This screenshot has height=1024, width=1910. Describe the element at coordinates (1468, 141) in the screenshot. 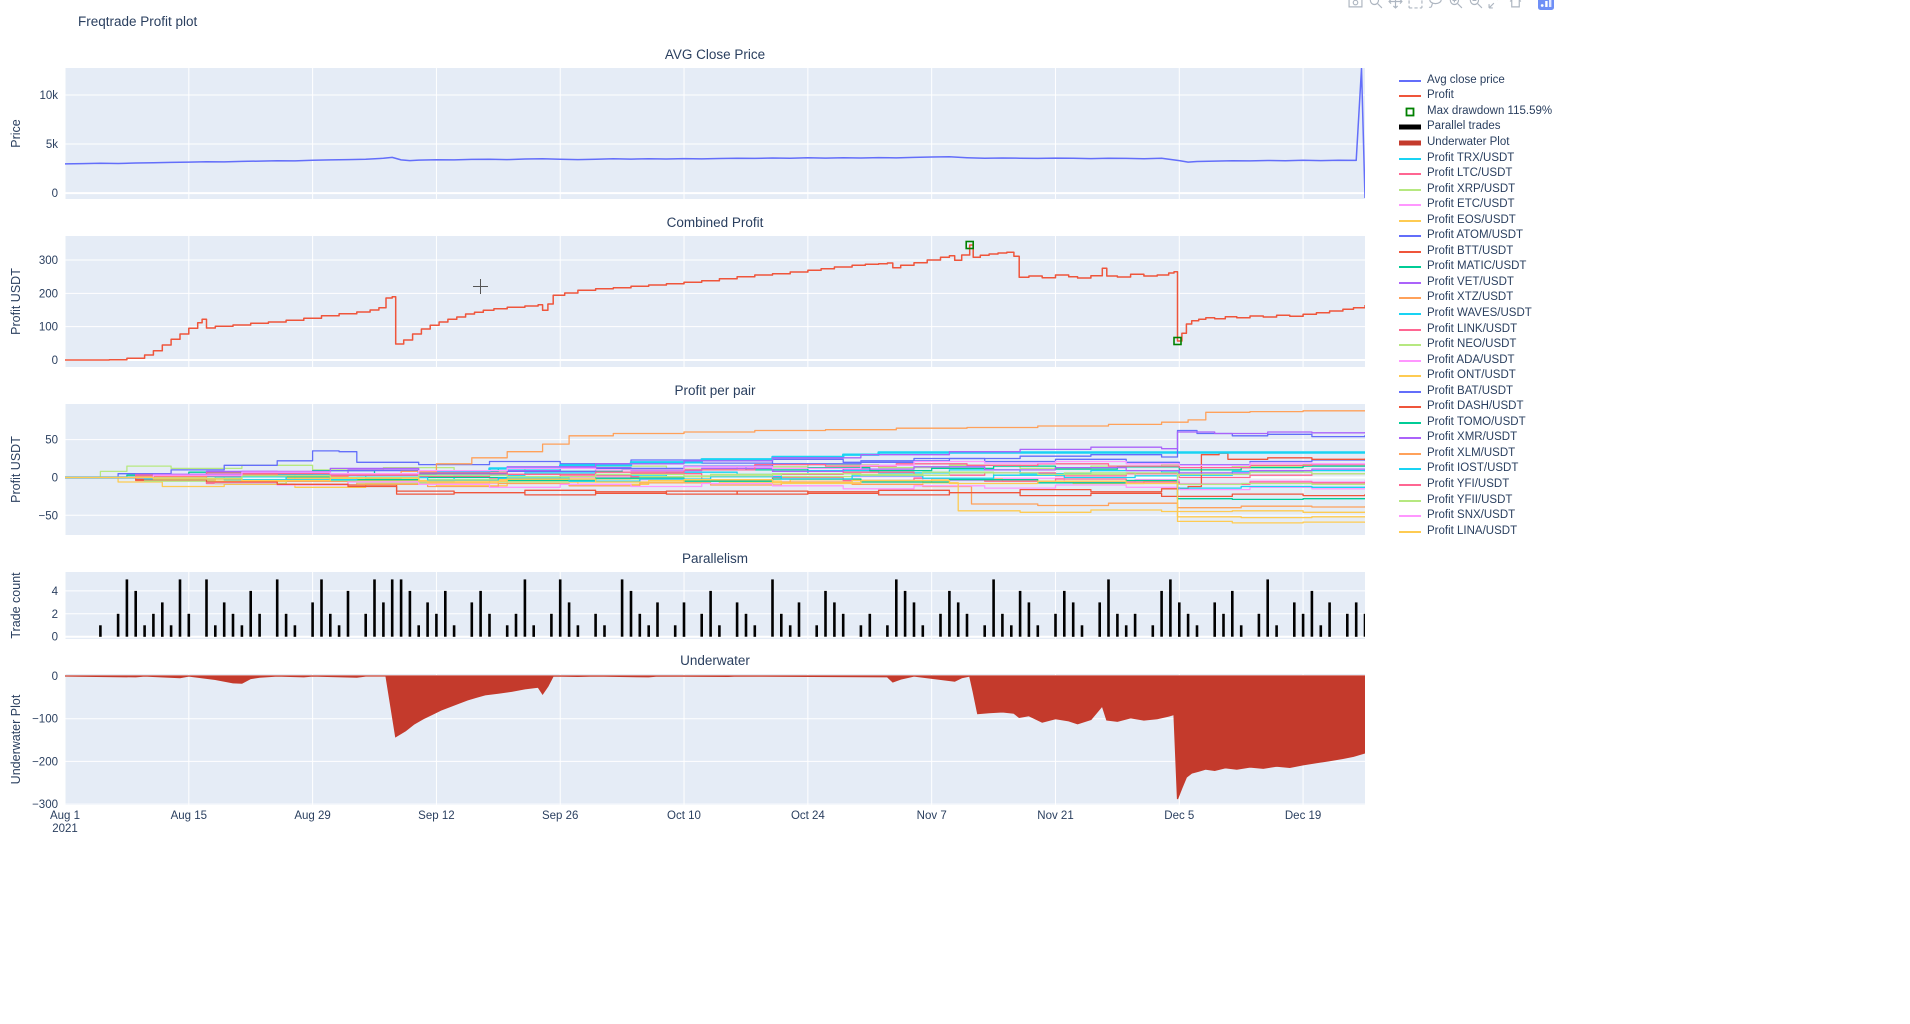

I see `legend-label: Underwater Plot` at that location.